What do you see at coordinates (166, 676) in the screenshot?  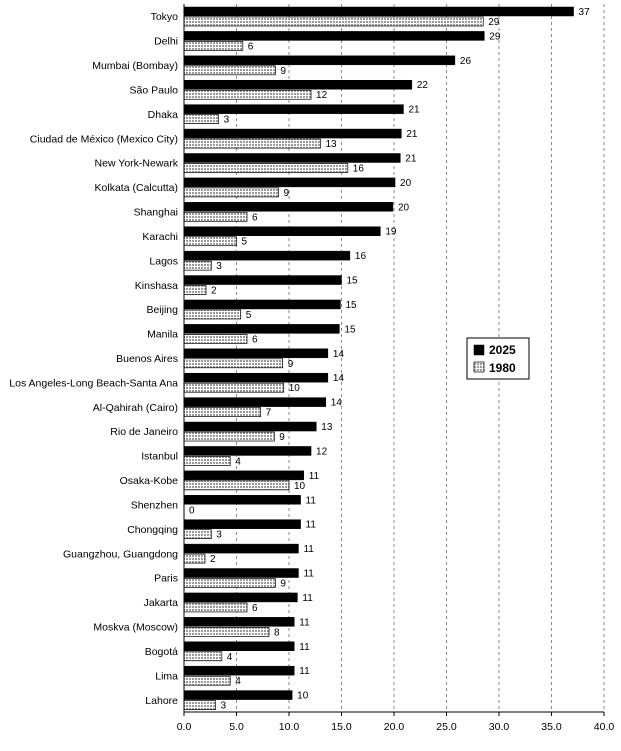 I see `category-label: Lima` at bounding box center [166, 676].